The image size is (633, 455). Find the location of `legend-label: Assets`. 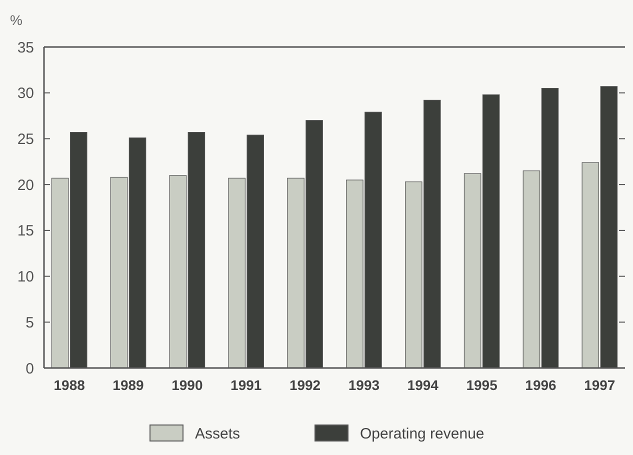

legend-label: Assets is located at coordinates (217, 433).